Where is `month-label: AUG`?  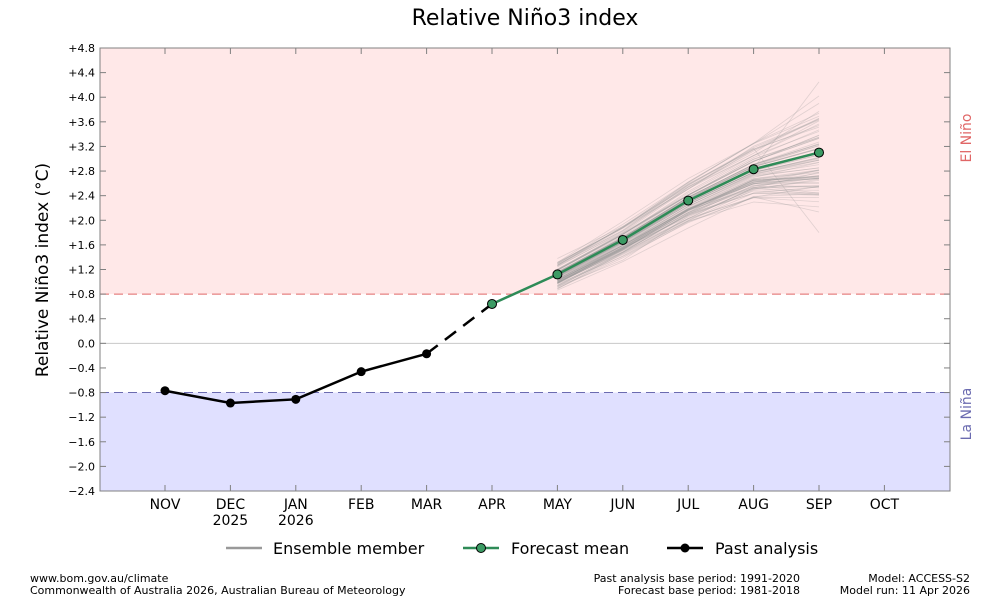 month-label: AUG is located at coordinates (753, 505).